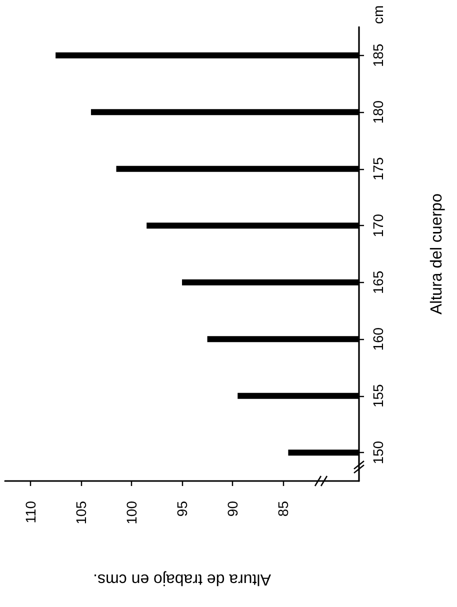 The height and width of the screenshot is (607, 457). Describe the element at coordinates (378, 282) in the screenshot. I see `y-tick-label: 165` at that location.